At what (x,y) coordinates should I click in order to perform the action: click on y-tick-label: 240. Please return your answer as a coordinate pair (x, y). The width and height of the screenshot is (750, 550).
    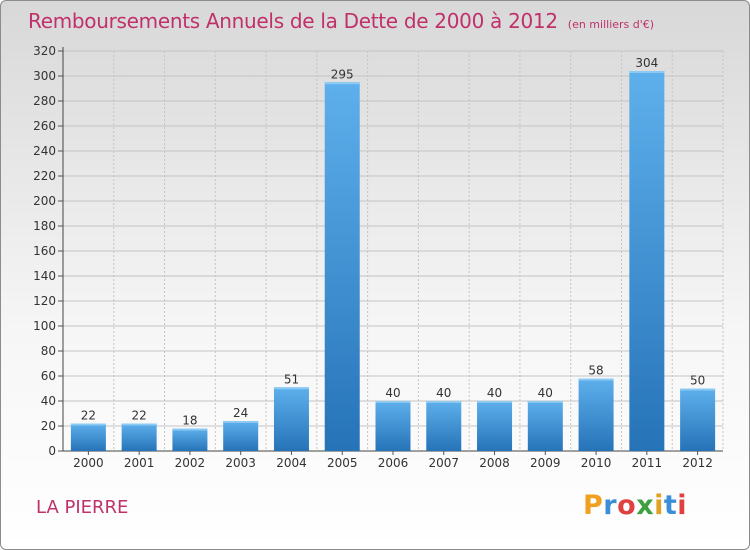
    Looking at the image, I should click on (44, 151).